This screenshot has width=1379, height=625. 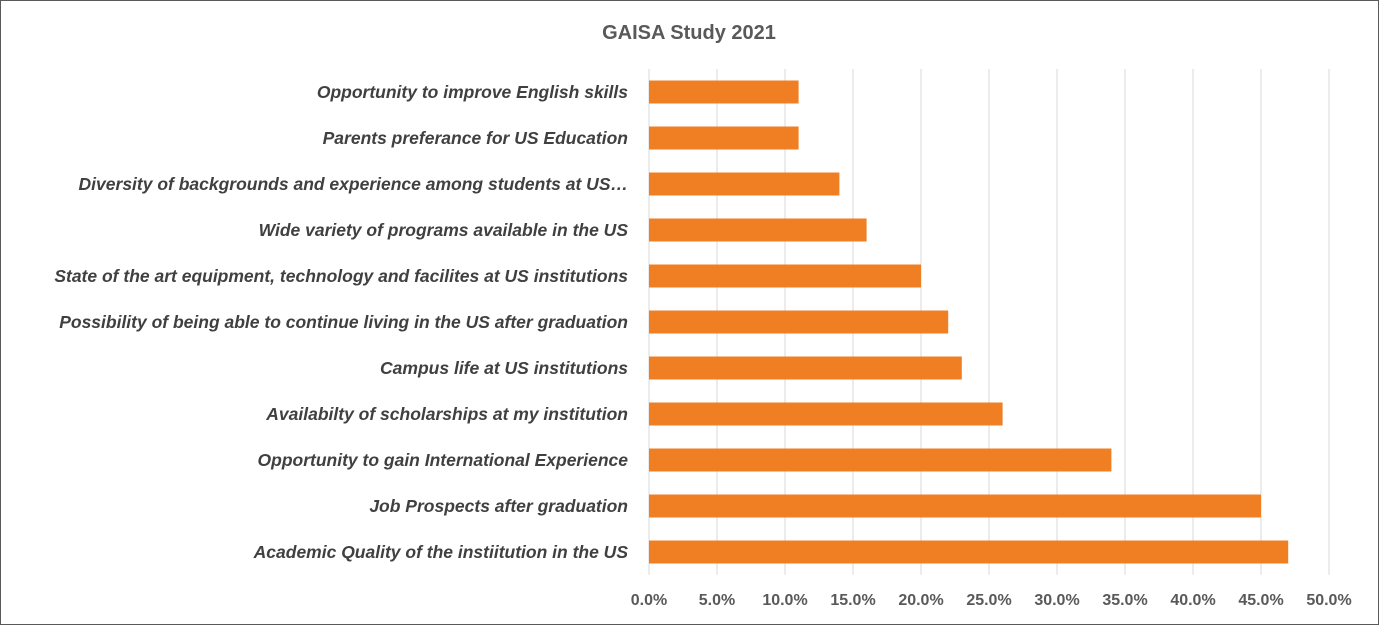 What do you see at coordinates (1328, 600) in the screenshot?
I see `x-tick-label: 50.0%` at bounding box center [1328, 600].